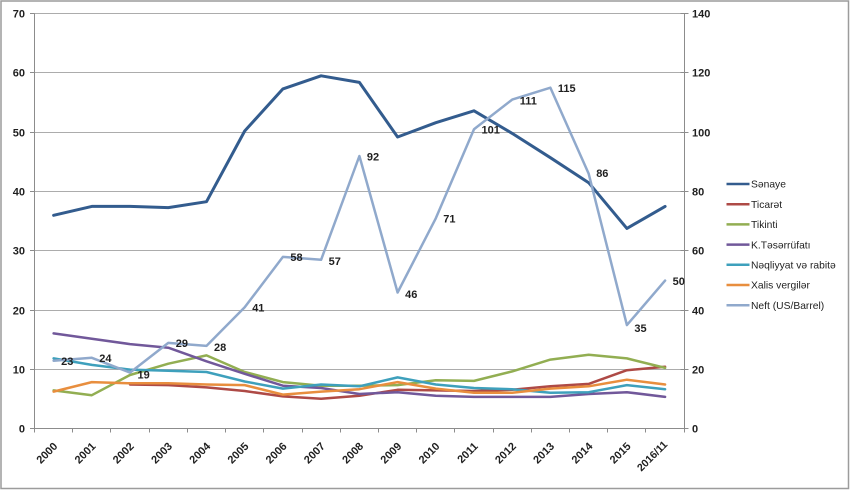 This screenshot has height=490, width=850. I want to click on svg-text: Tikinti, so click(764, 225).